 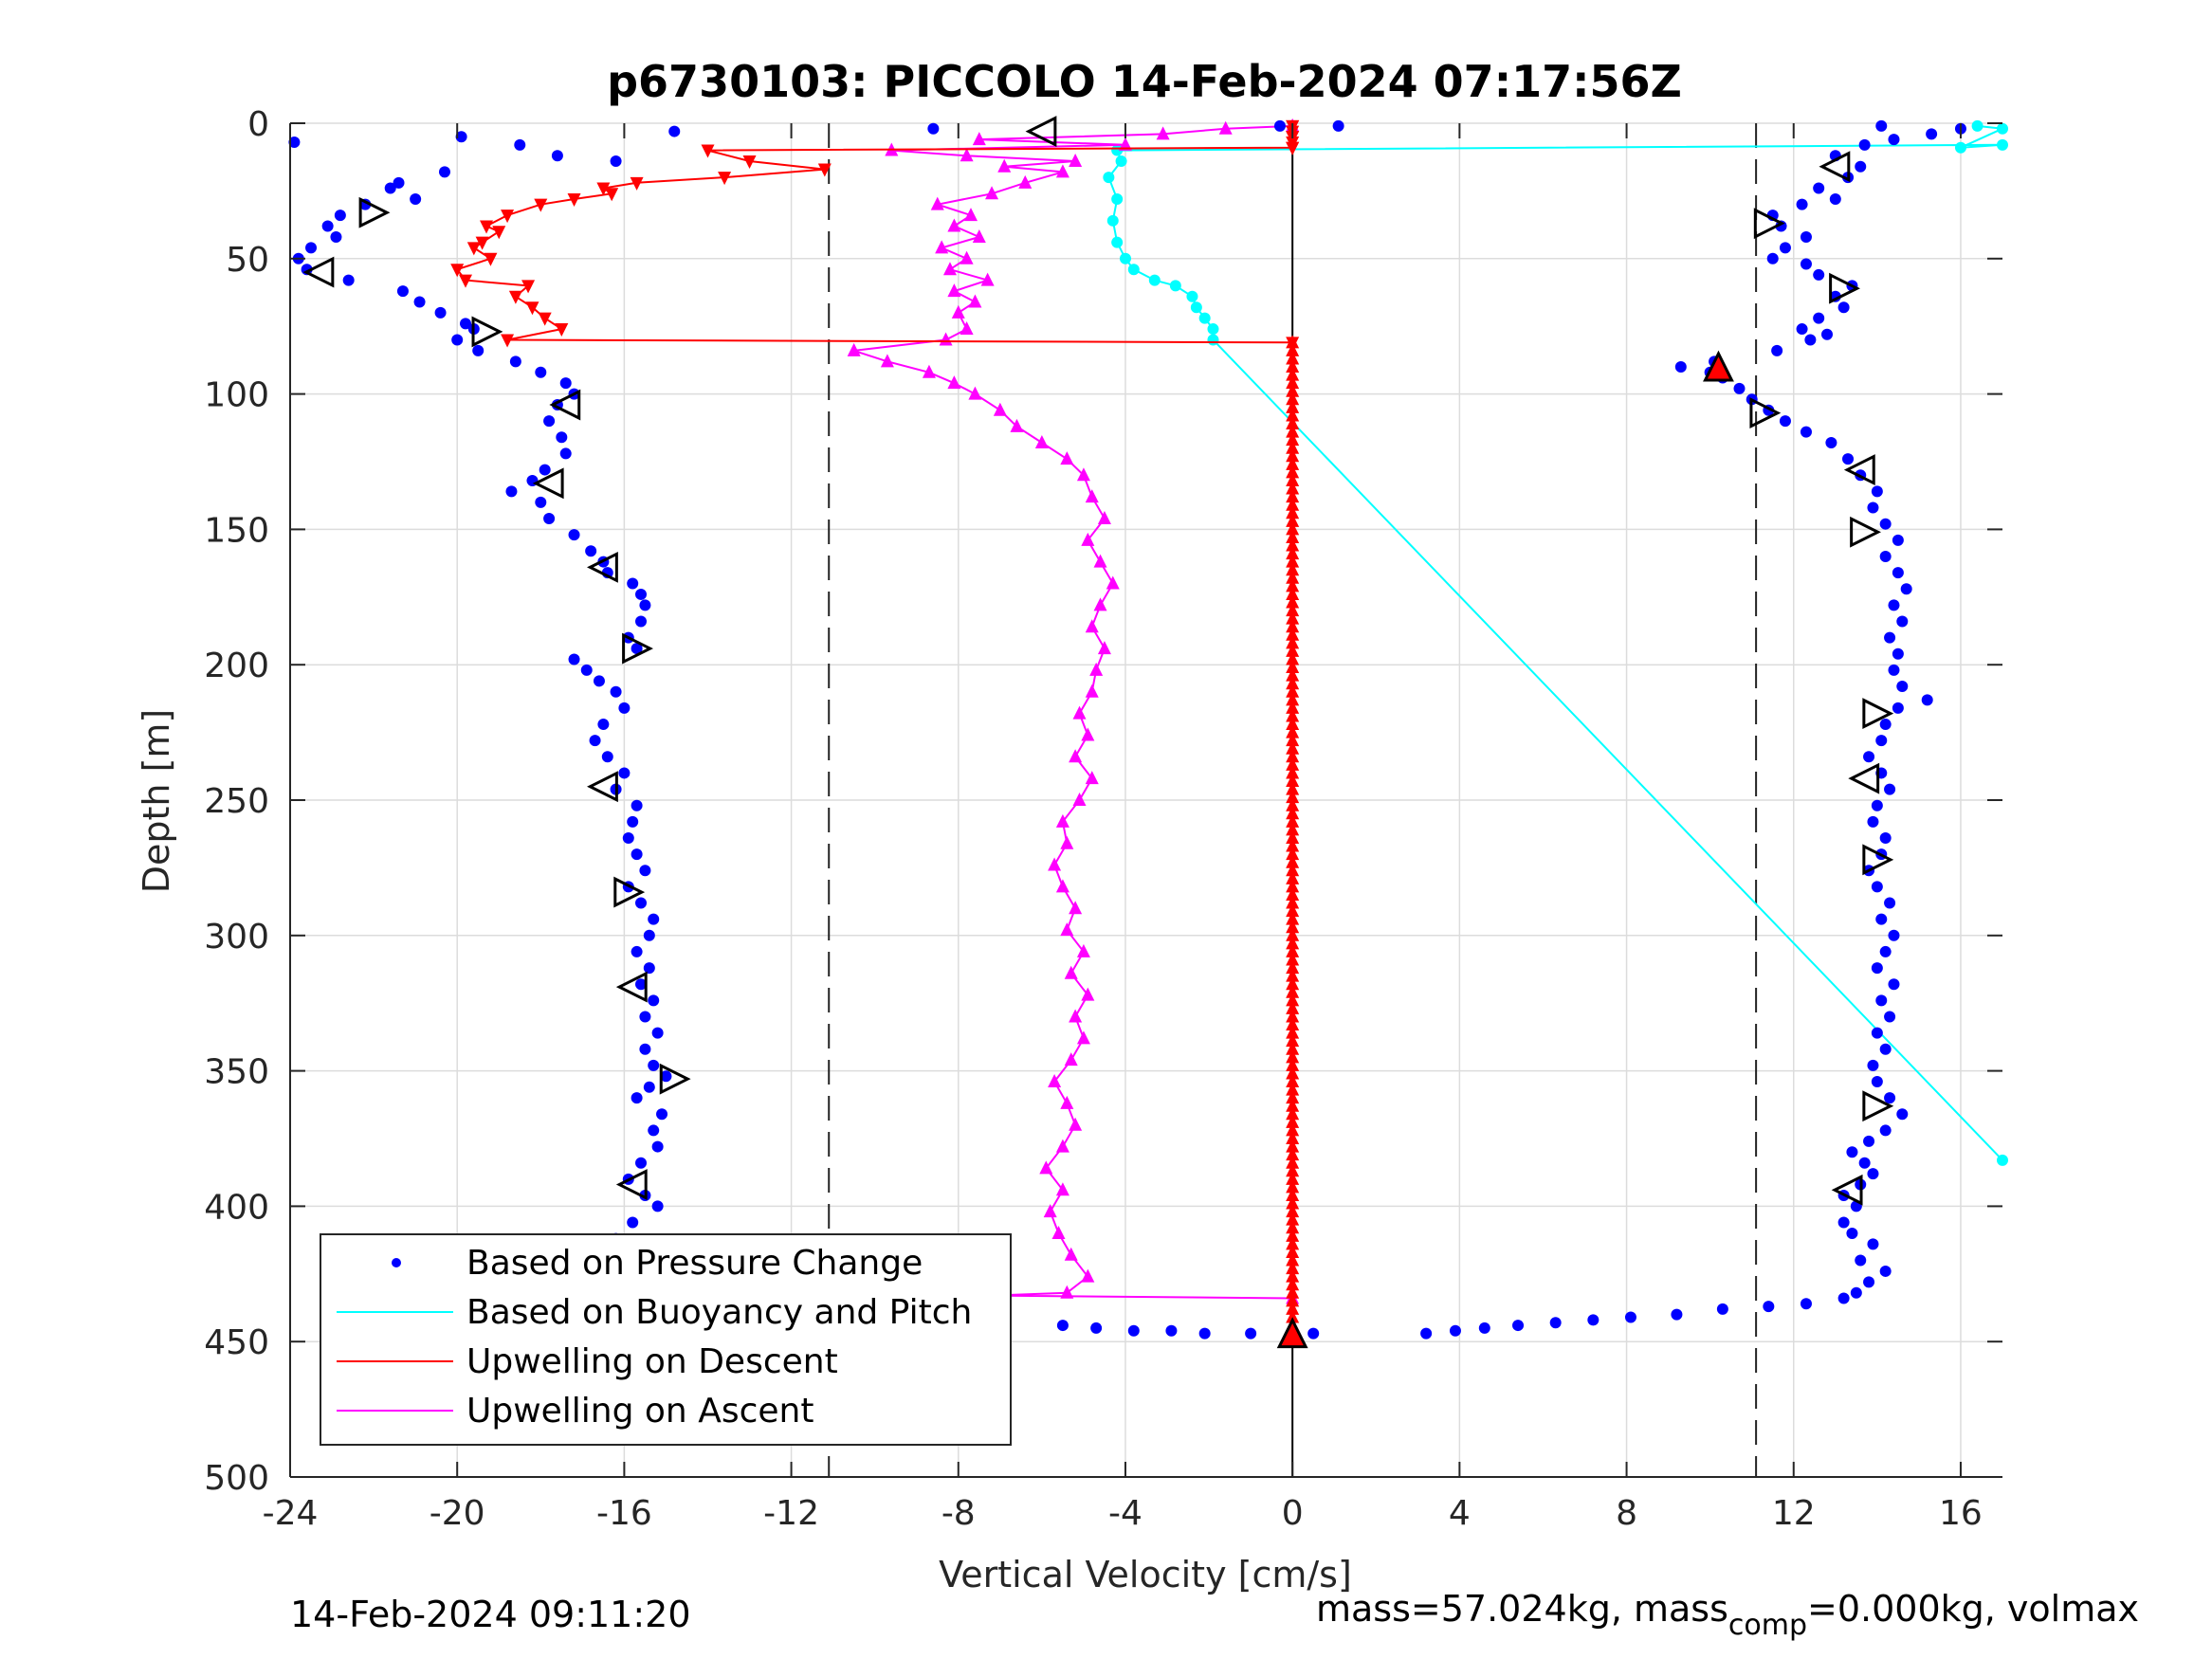 What do you see at coordinates (1626, 1513) in the screenshot?
I see `x-tick-label: 8` at bounding box center [1626, 1513].